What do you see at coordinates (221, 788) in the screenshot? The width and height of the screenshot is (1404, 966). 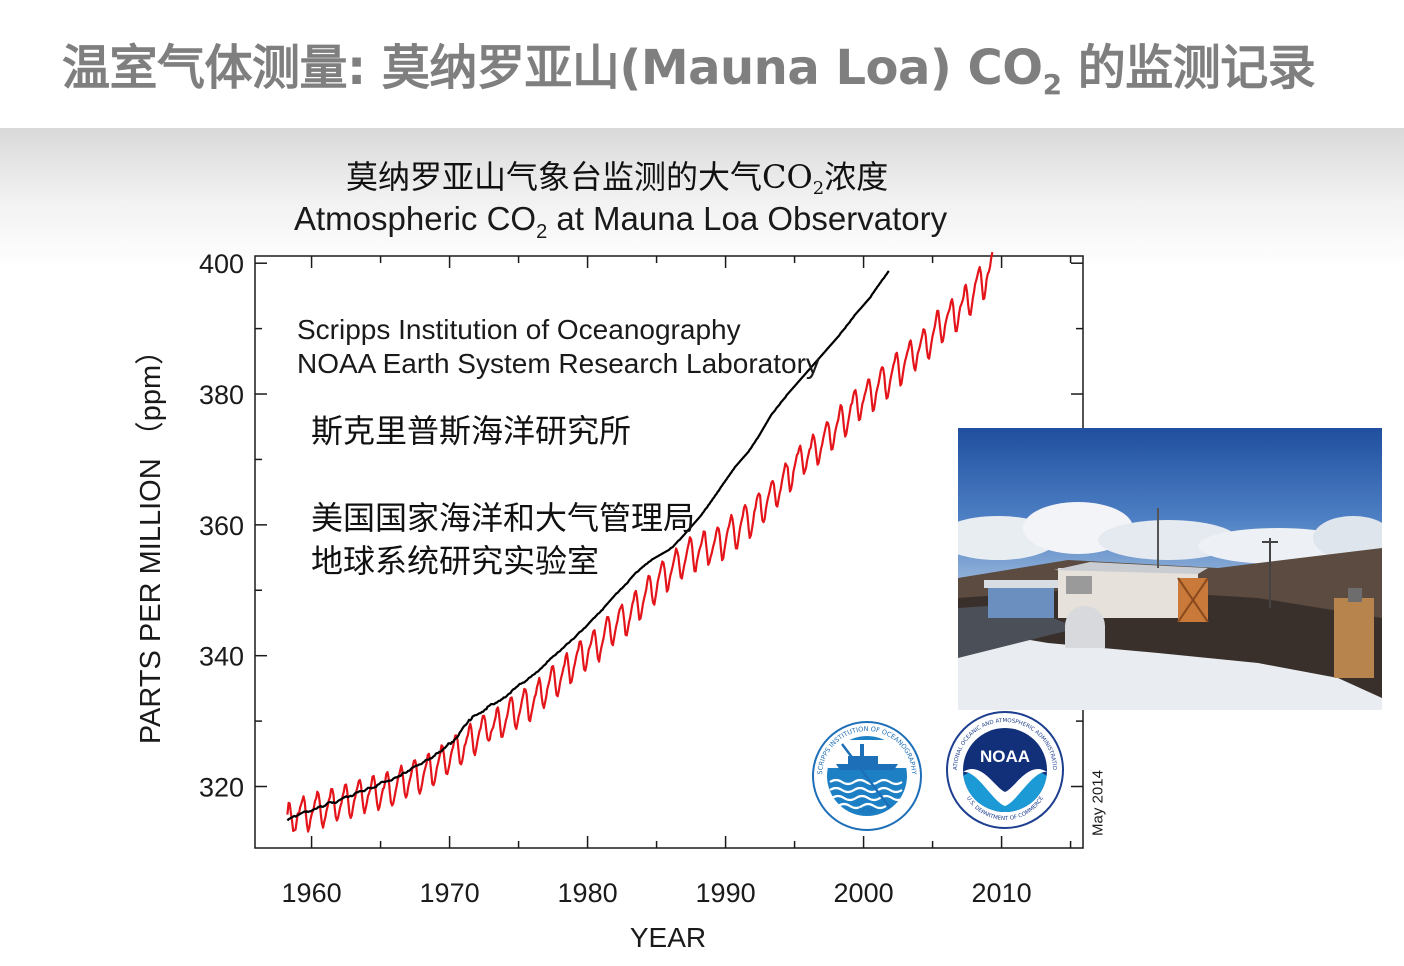 I see `y-tick-label: 320` at bounding box center [221, 788].